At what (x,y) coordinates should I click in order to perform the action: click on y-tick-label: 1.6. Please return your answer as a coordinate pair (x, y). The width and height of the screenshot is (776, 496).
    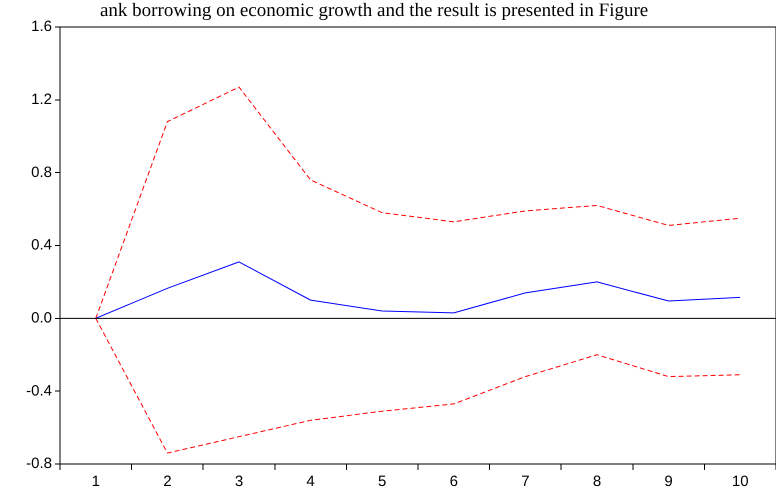
    Looking at the image, I should click on (41, 27).